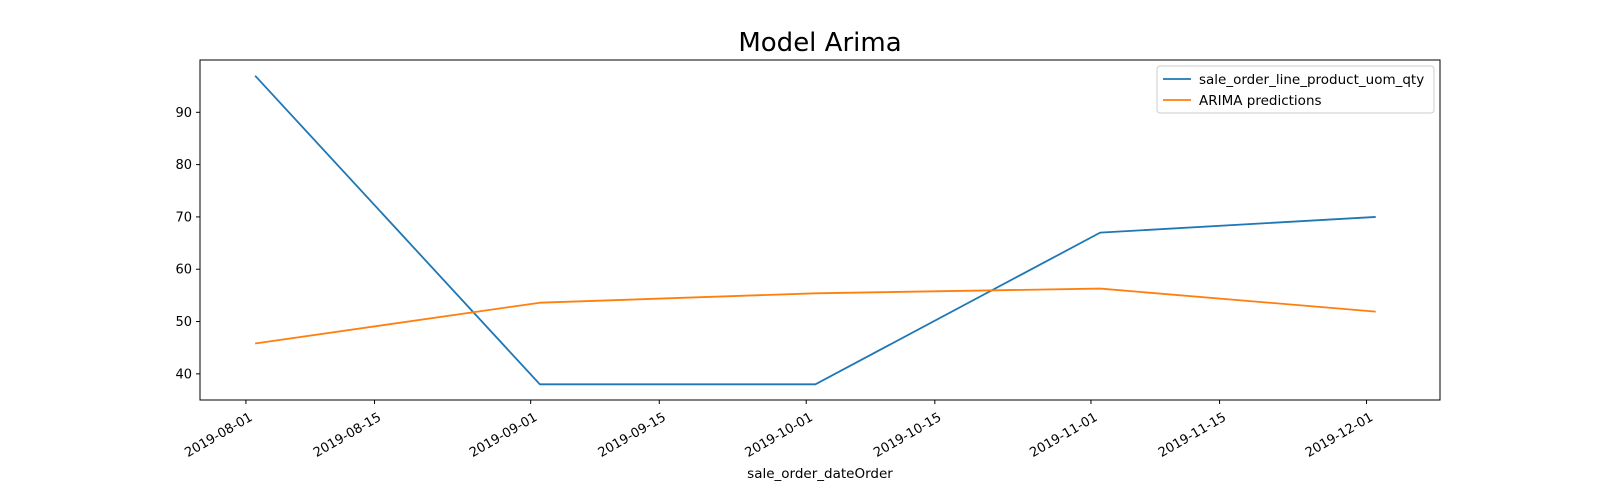 The width and height of the screenshot is (1600, 500). Describe the element at coordinates (1311, 80) in the screenshot. I see `legend-label: sale_order_line_product_uom_qty` at that location.